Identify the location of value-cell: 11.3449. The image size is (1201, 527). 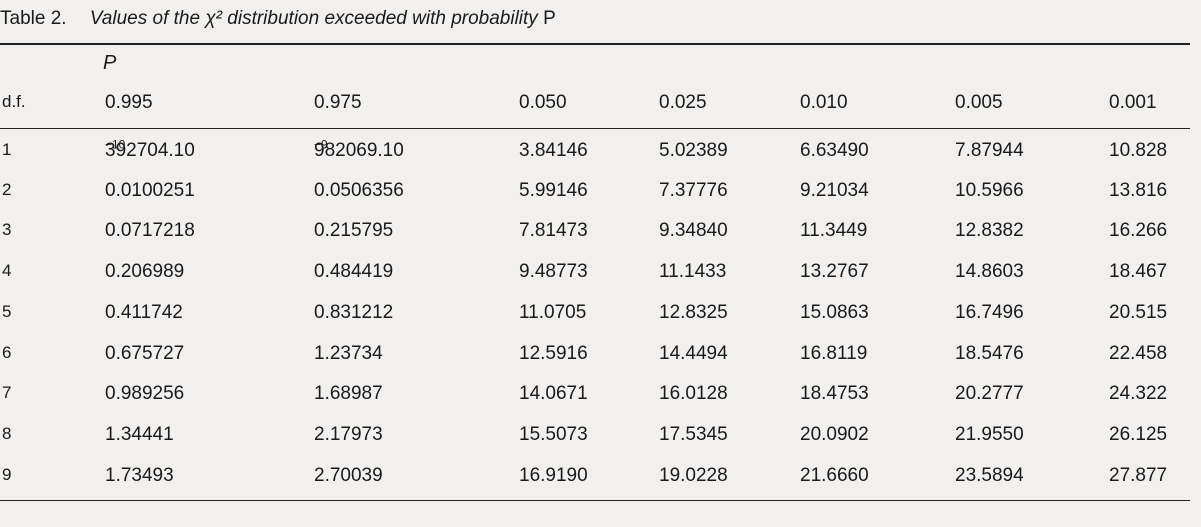
(834, 230).